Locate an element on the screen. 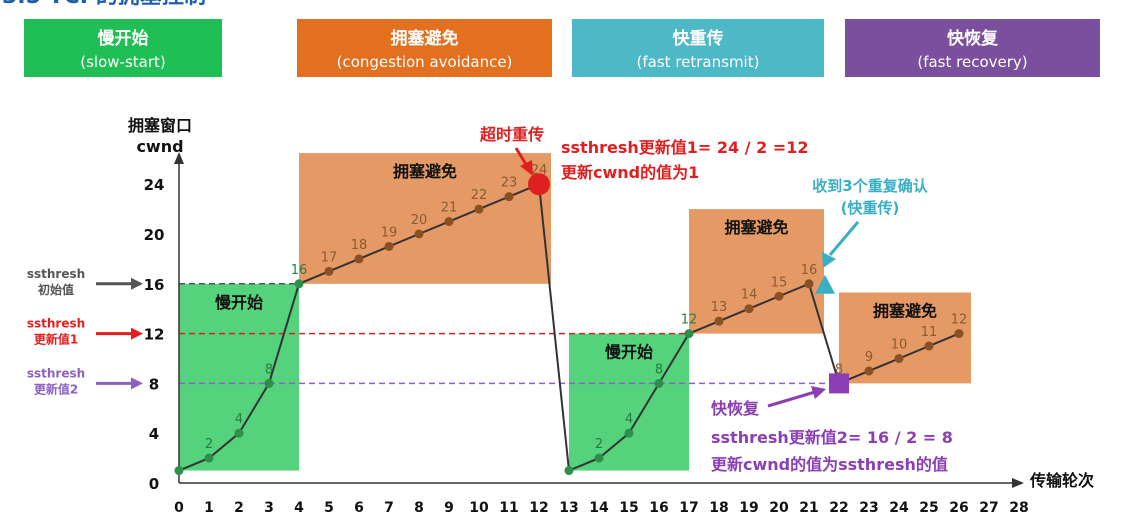  dup-ack-label: (快重传) is located at coordinates (870, 208).